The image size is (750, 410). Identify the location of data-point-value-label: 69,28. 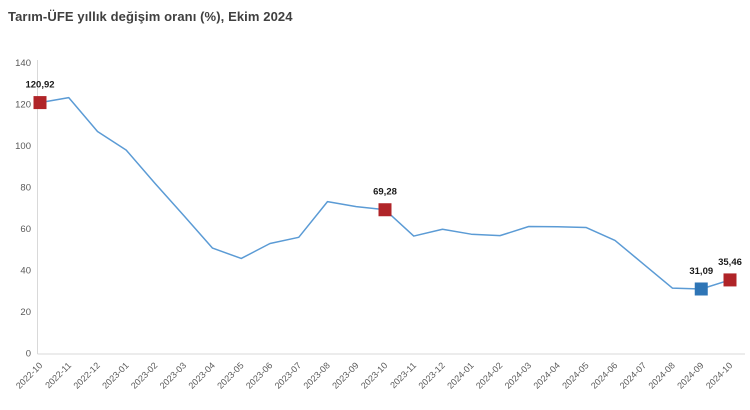
(385, 192).